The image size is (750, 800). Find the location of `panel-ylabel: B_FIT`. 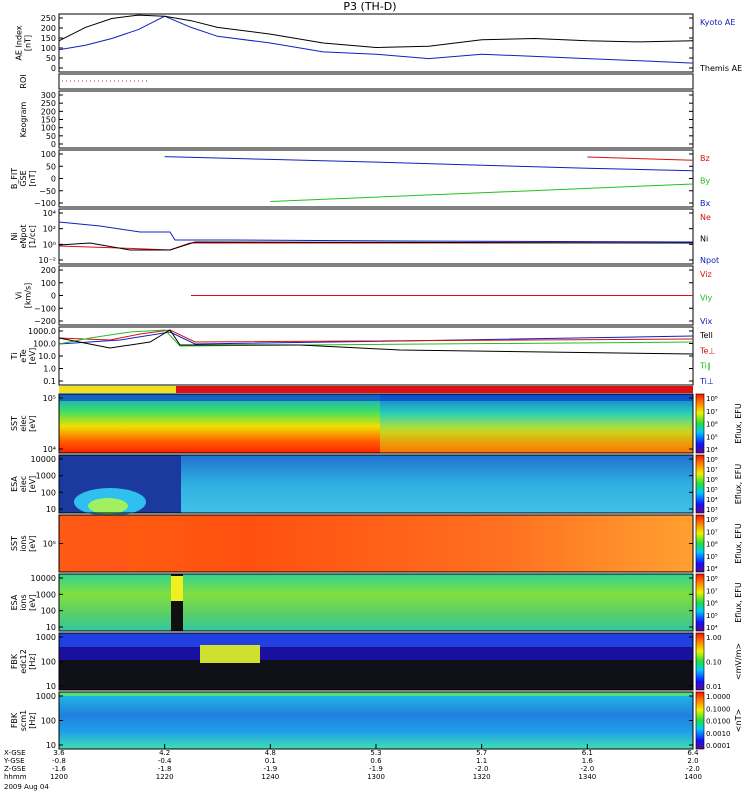

panel-ylabel: B_FIT is located at coordinates (14, 178).